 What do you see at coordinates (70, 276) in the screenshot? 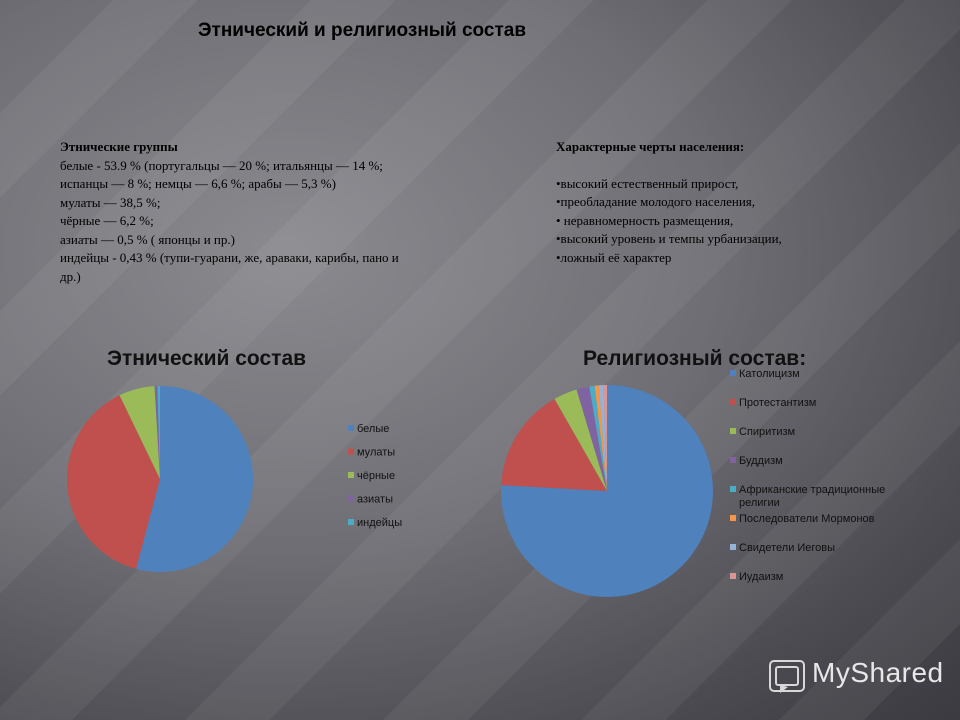
I see `ethnic-line: др.)` at bounding box center [70, 276].